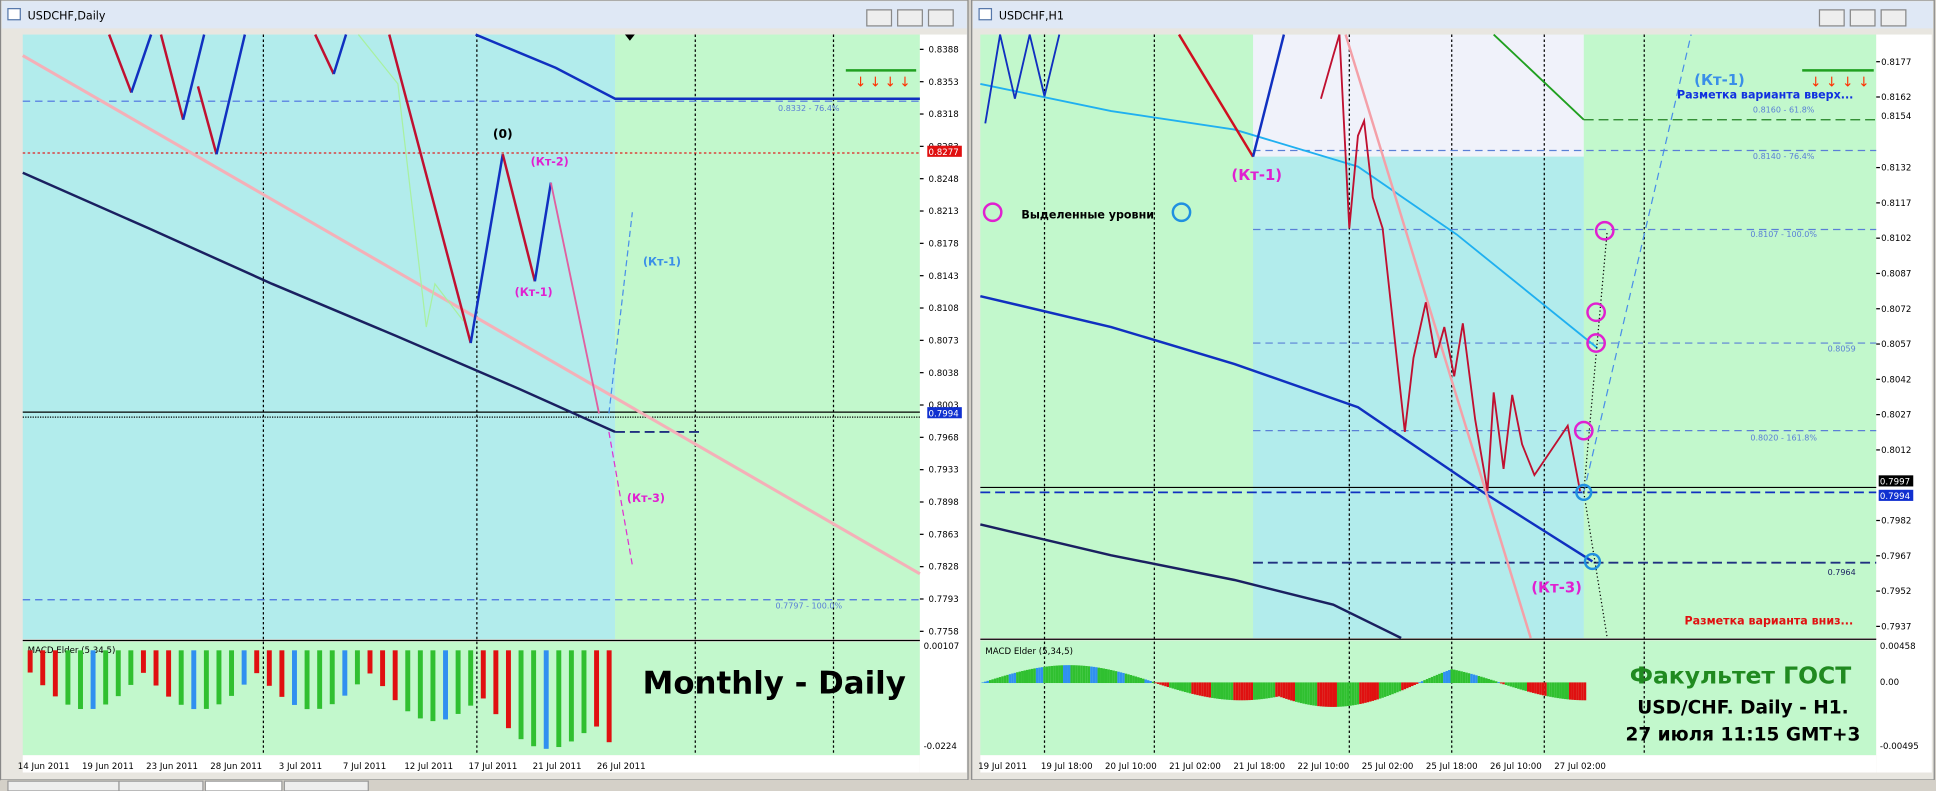 Image resolution: width=1936 pixels, height=791 pixels. Describe the element at coordinates (944, 568) in the screenshot. I see `price-label: 0.7828` at that location.